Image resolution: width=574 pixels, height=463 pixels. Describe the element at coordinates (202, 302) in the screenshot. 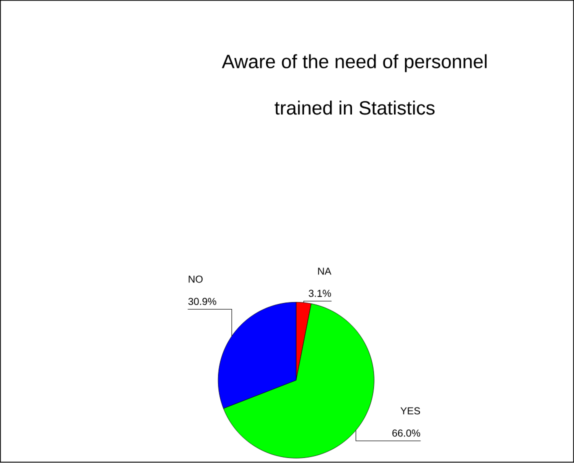

I see `data-label: 30.9%` at that location.